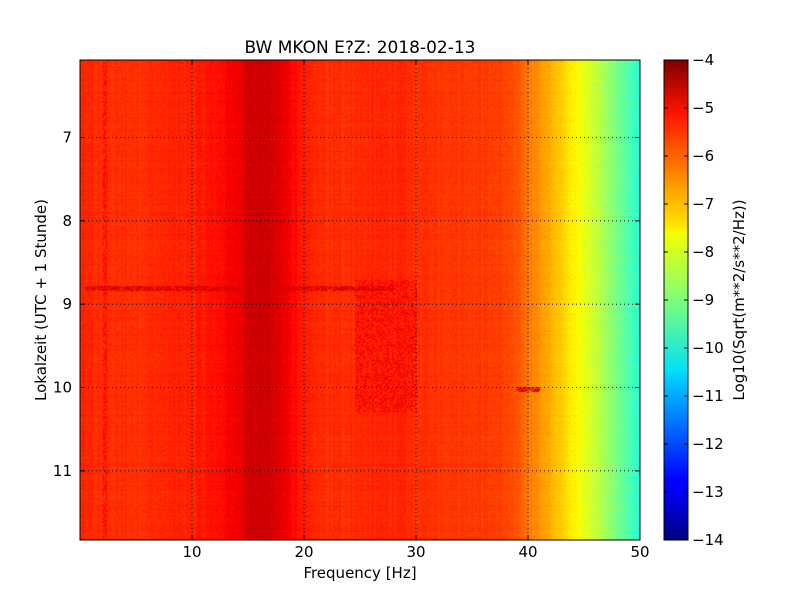 The width and height of the screenshot is (800, 600). I want to click on chart-title: BW MKON E?Z: 2018-02-13, so click(360, 48).